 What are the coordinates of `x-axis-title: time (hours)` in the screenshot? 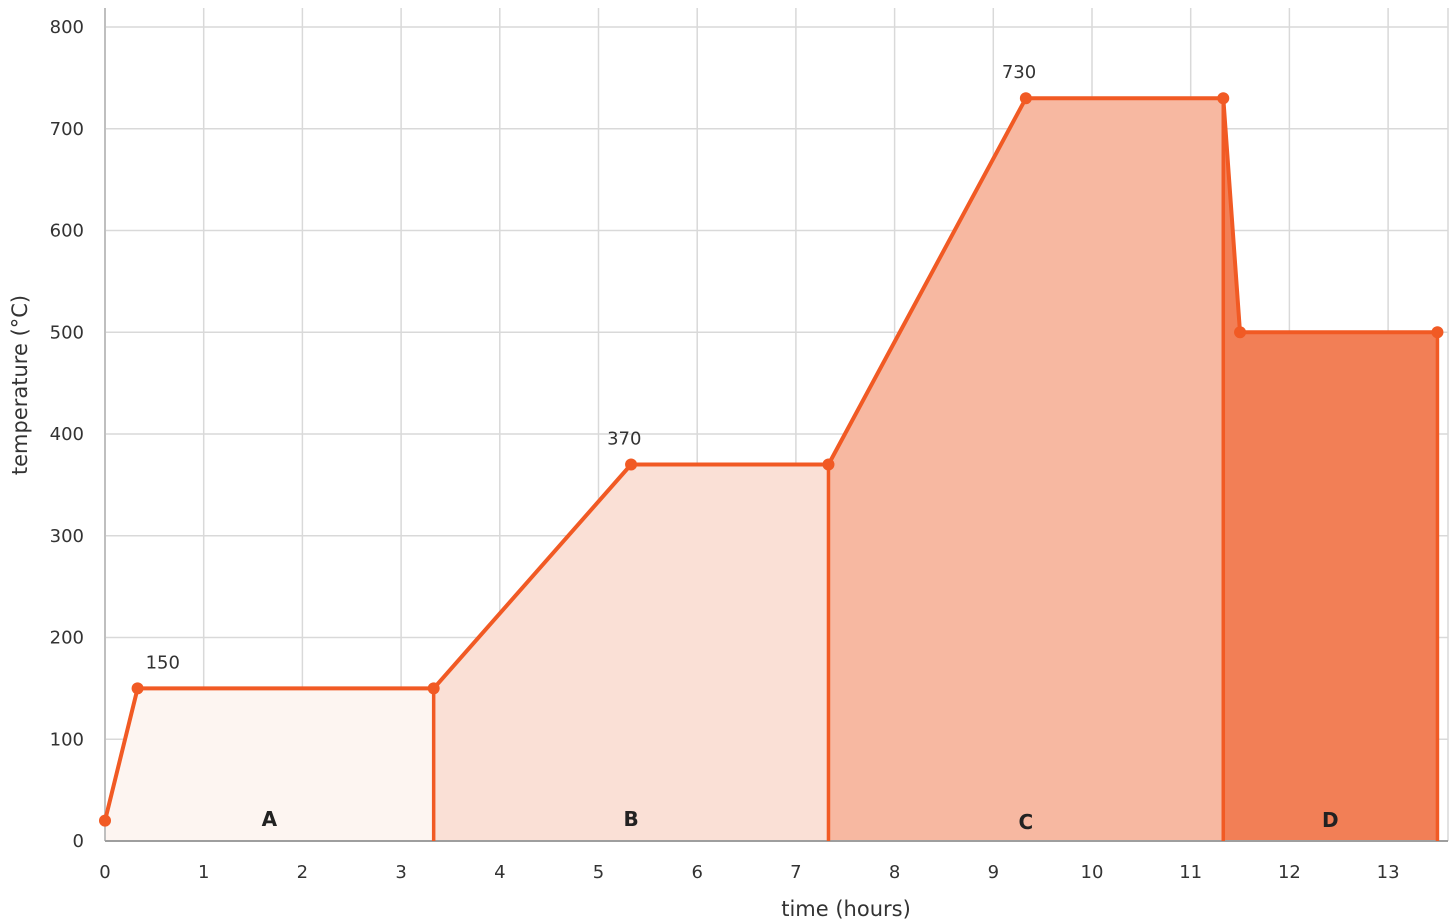 It's located at (846, 909).